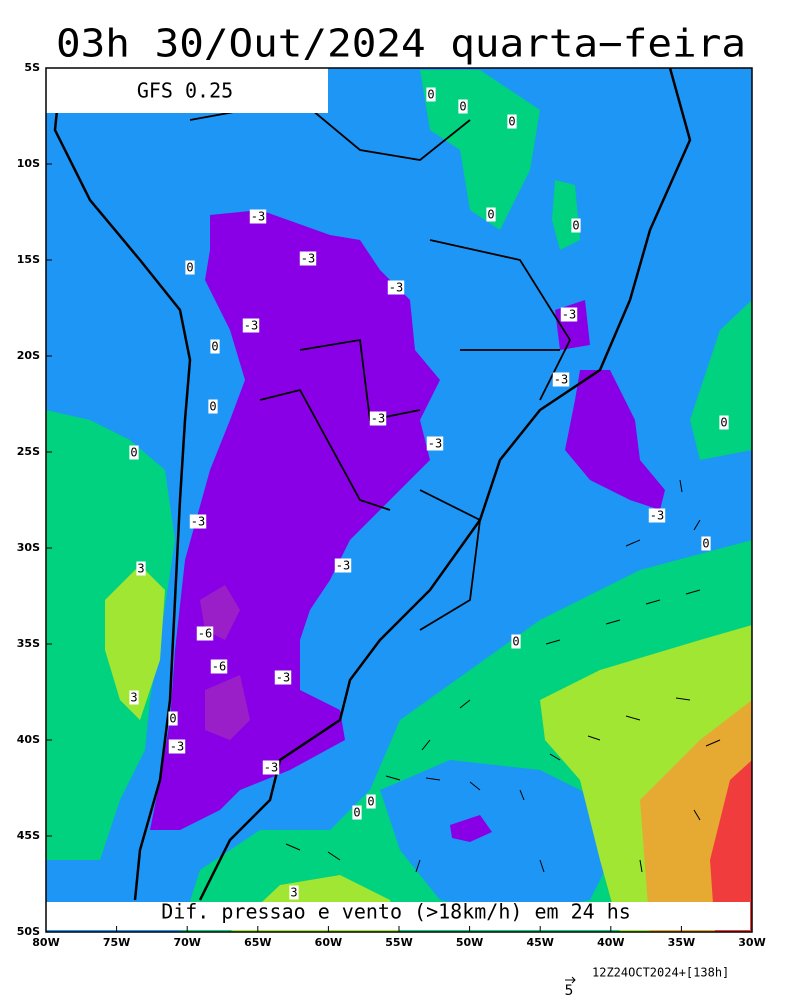 The width and height of the screenshot is (800, 1004). I want to click on lat-label: 50S, so click(28, 931).